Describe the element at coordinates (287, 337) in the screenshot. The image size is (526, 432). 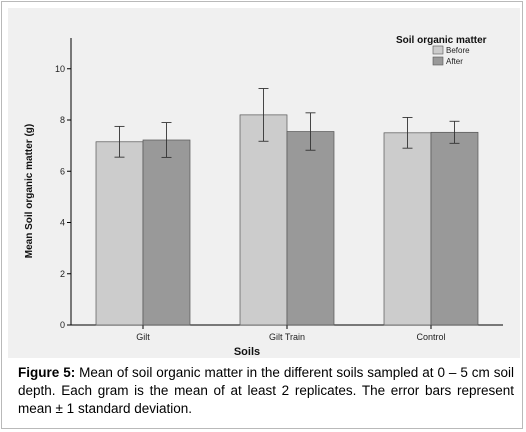
I see `x-tick-label: Gilt Train` at that location.